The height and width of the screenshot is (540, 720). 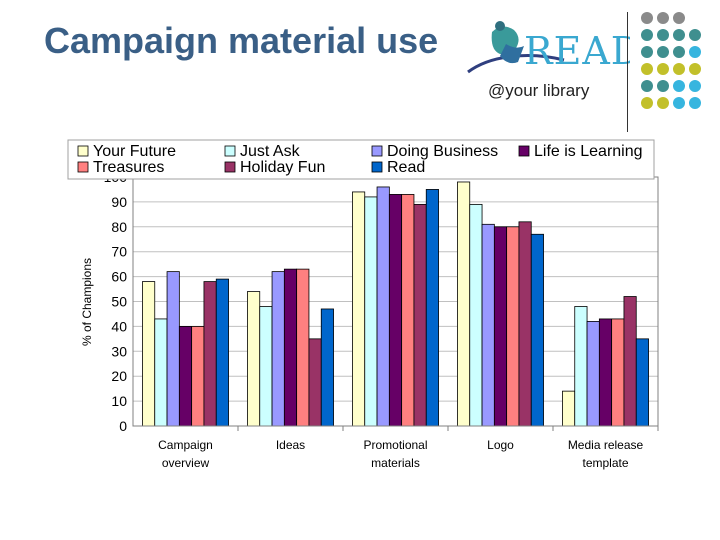 What do you see at coordinates (406, 167) in the screenshot?
I see `legend-label: Read` at bounding box center [406, 167].